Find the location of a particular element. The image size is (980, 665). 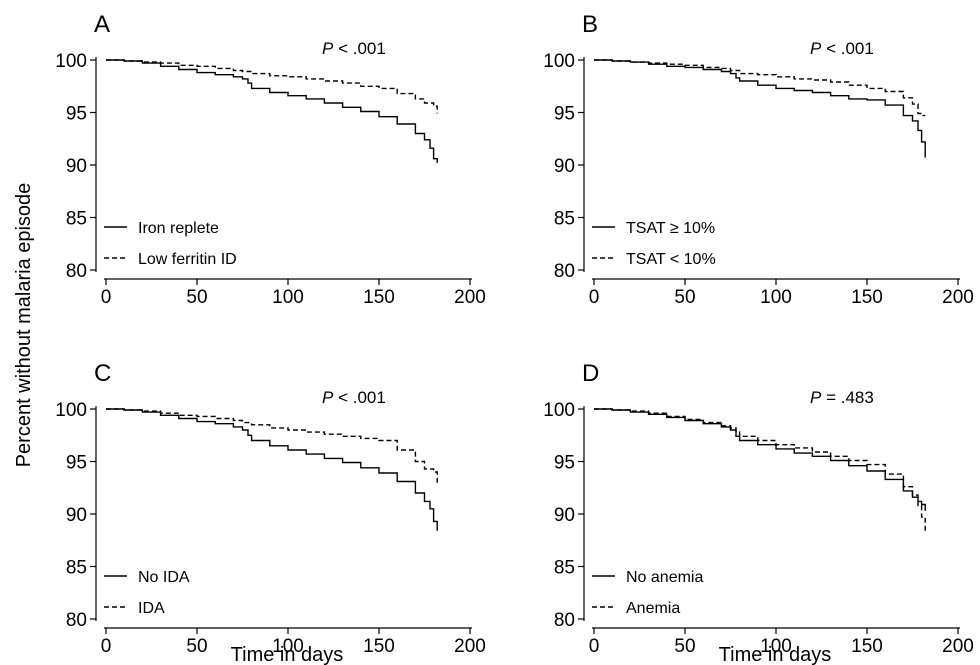

legend-label: IDA is located at coordinates (151, 608).